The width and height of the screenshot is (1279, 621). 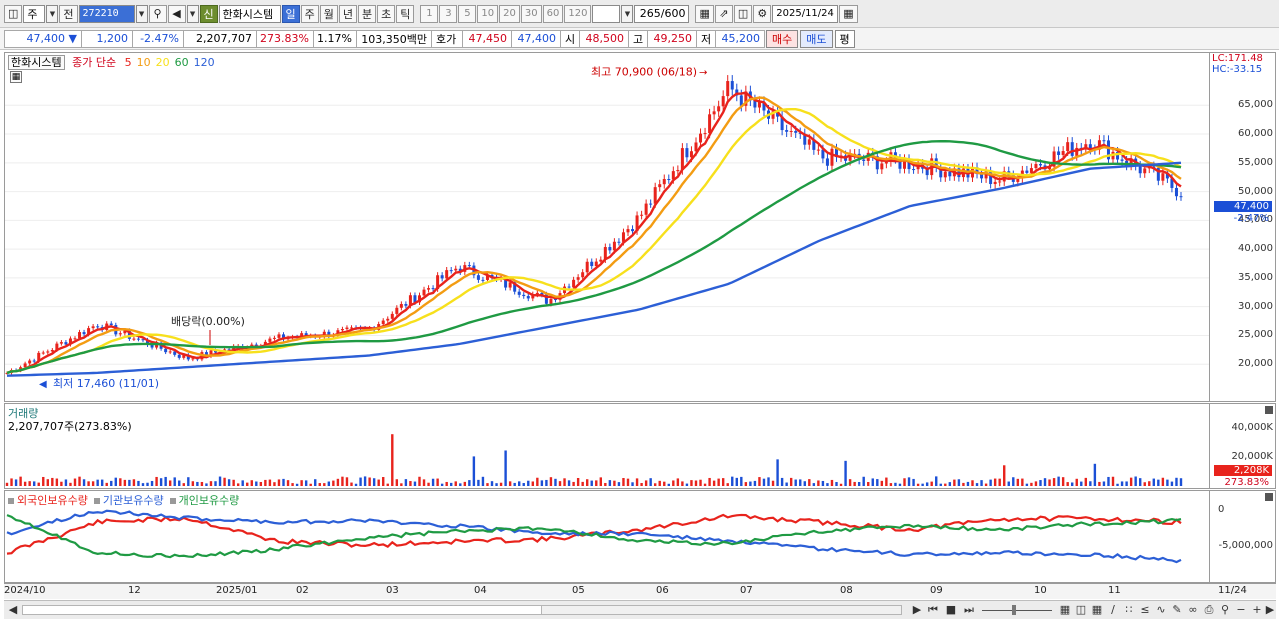 What do you see at coordinates (467, 13) in the screenshot?
I see `interval-button: 5` at bounding box center [467, 13].